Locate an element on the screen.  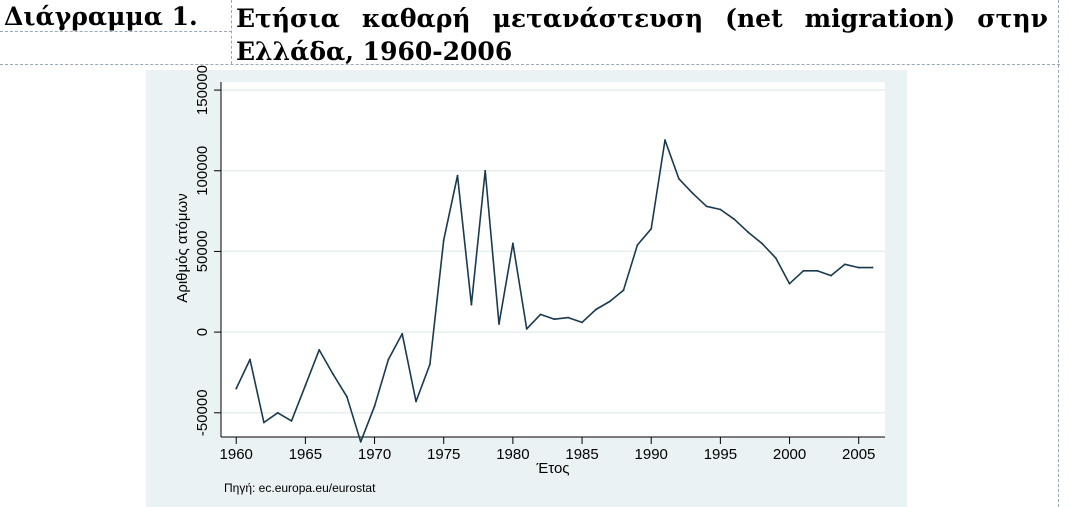
x-tick-label: 1995 is located at coordinates (720, 454).